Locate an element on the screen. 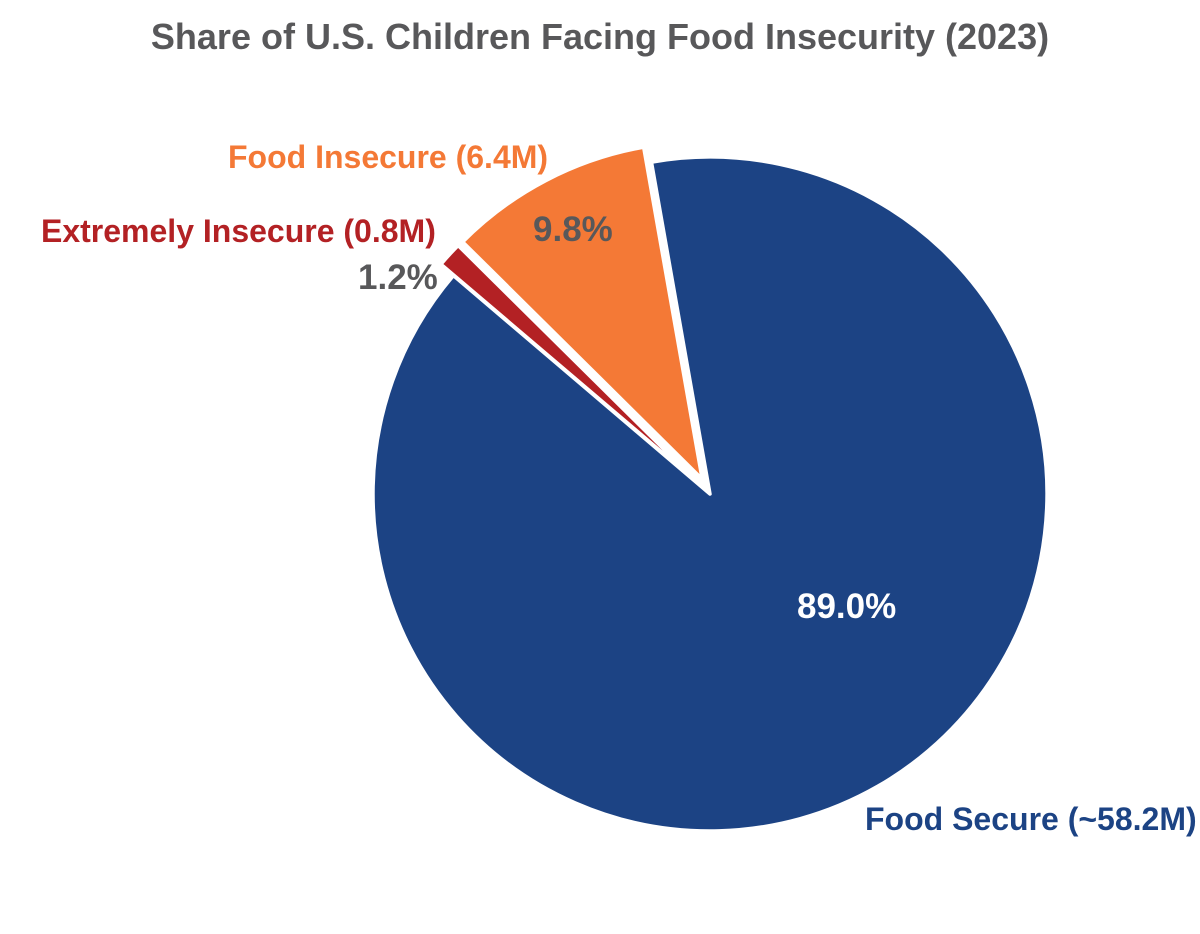  label-food-secure: Food Secure (~58.2M) is located at coordinates (1031, 819).